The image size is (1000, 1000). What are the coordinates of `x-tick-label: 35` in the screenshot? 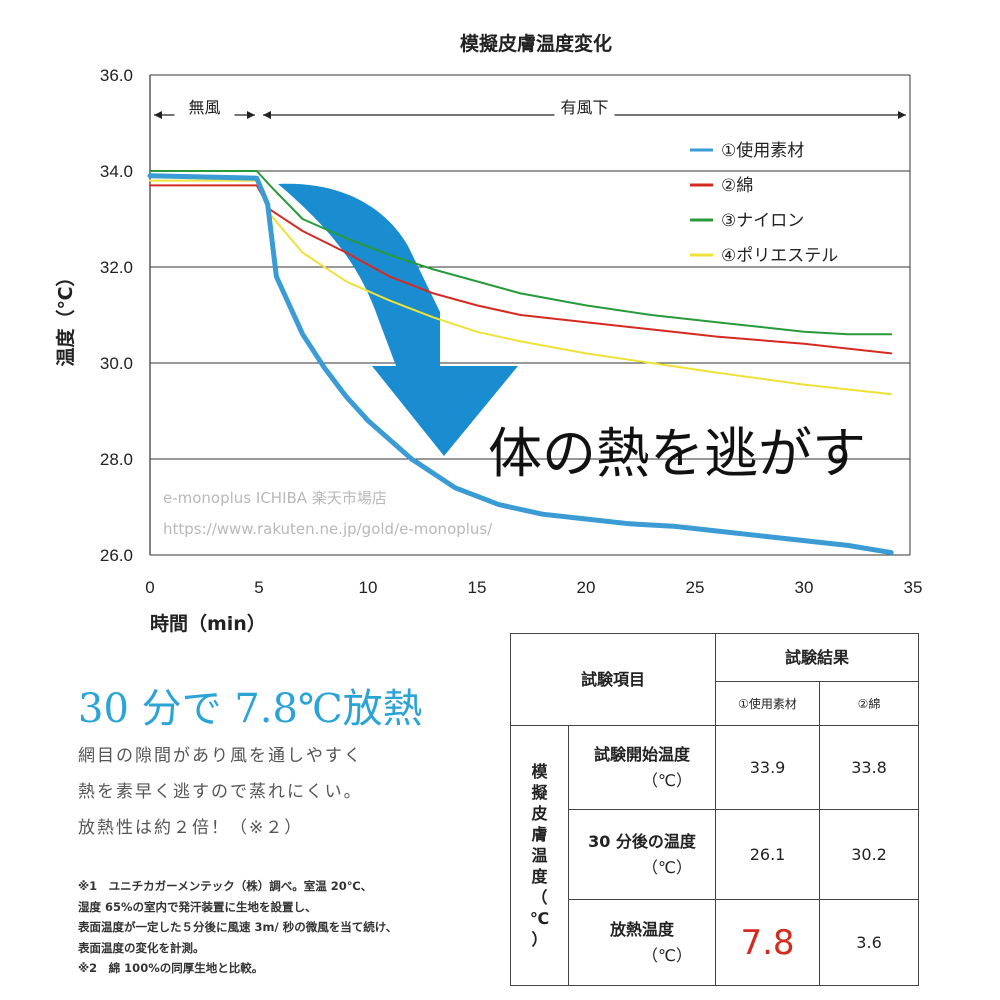 It's located at (913, 587).